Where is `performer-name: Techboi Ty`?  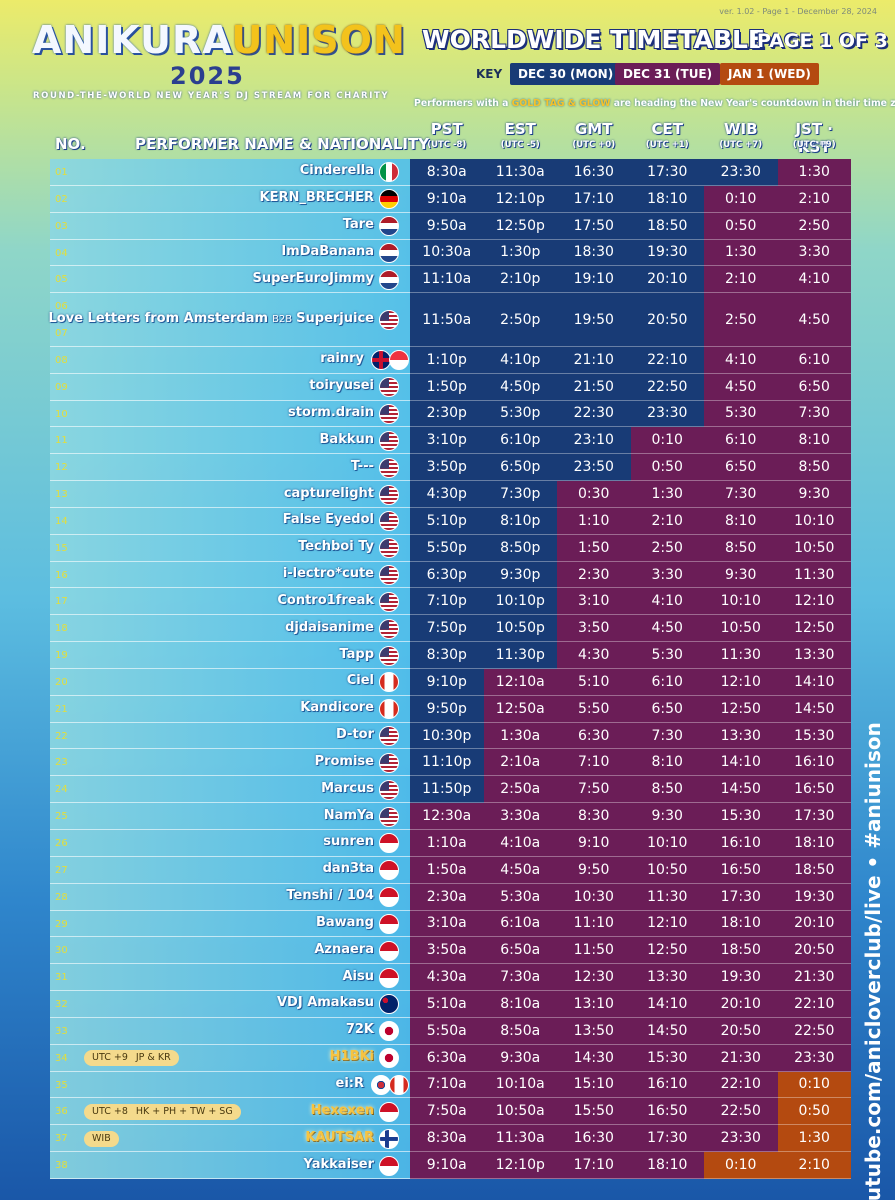
performer-name: Techboi Ty is located at coordinates (336, 546).